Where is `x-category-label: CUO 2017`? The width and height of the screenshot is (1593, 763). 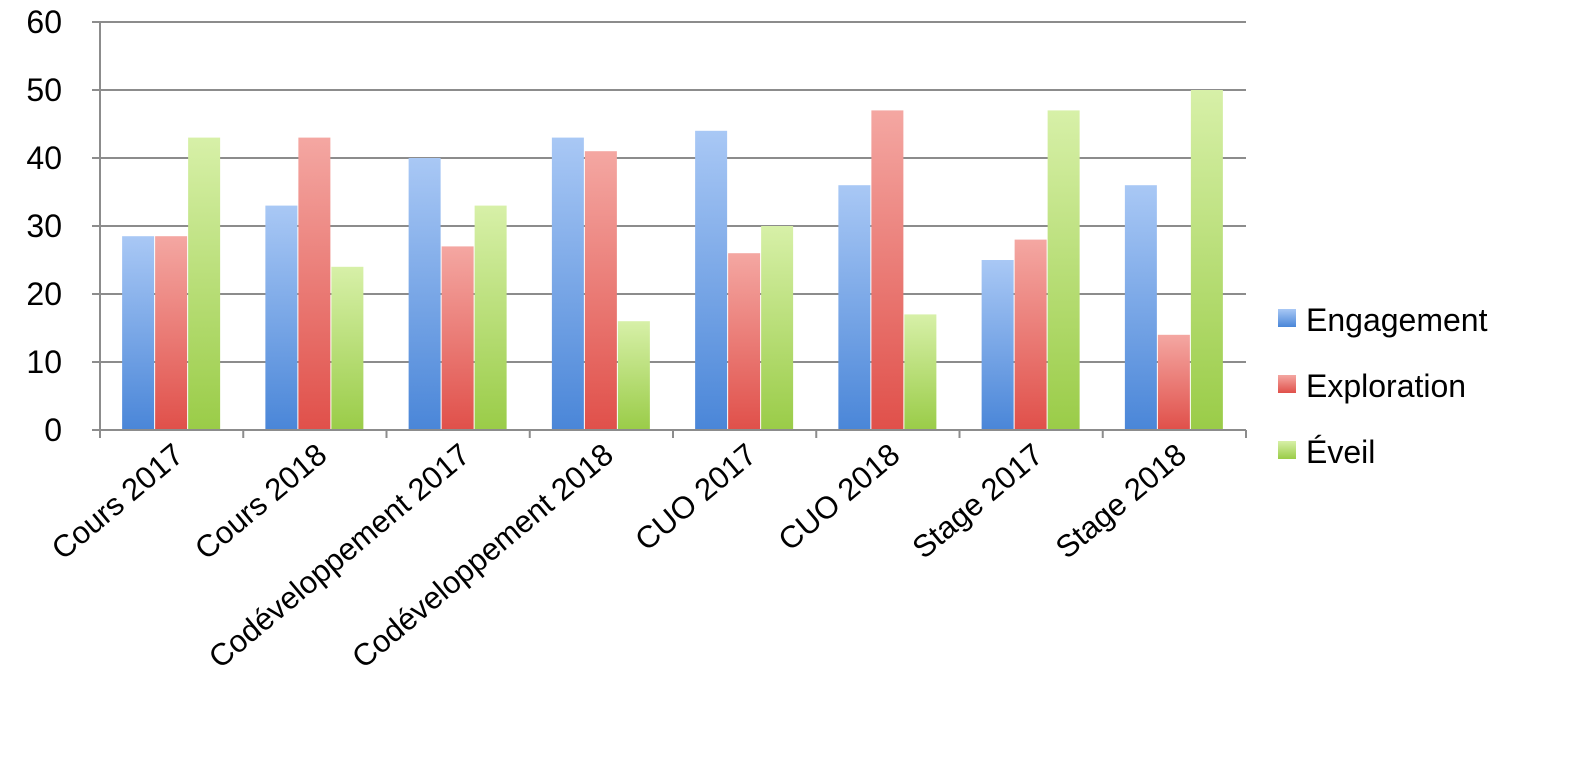
x-category-label: CUO 2017 is located at coordinates (695, 497).